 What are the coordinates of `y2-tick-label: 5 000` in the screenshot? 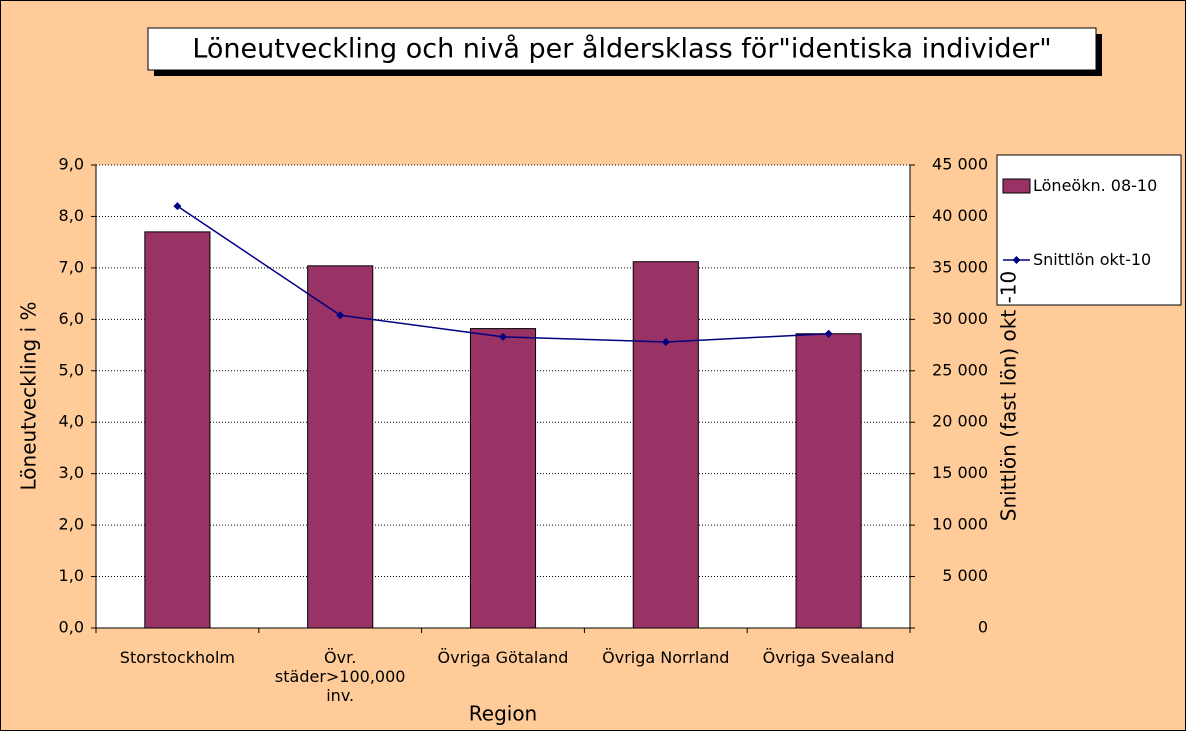 It's located at (965, 575).